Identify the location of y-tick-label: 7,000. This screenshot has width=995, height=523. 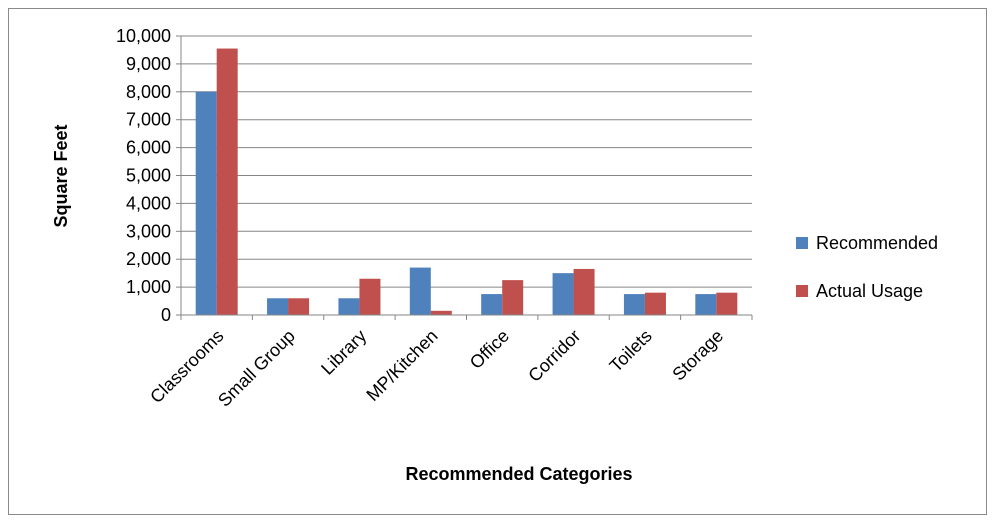
(148, 120).